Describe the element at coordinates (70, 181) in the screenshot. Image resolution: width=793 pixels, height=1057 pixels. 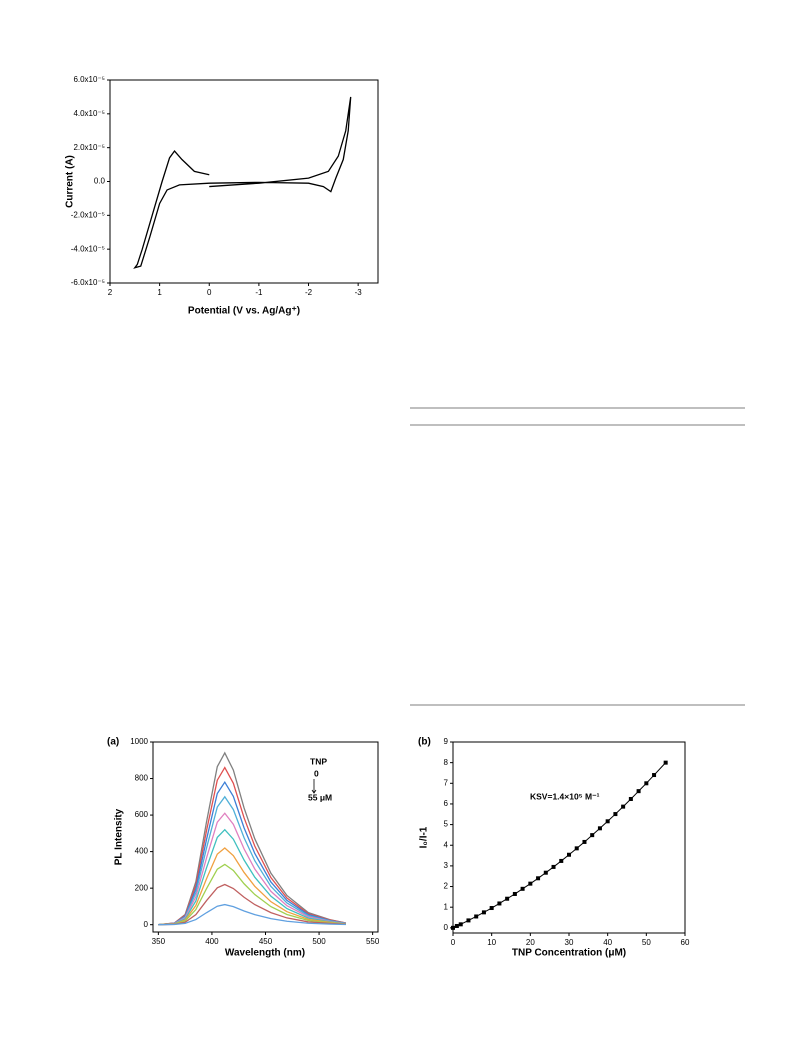
I see `y-axis-title: Current (A)` at that location.